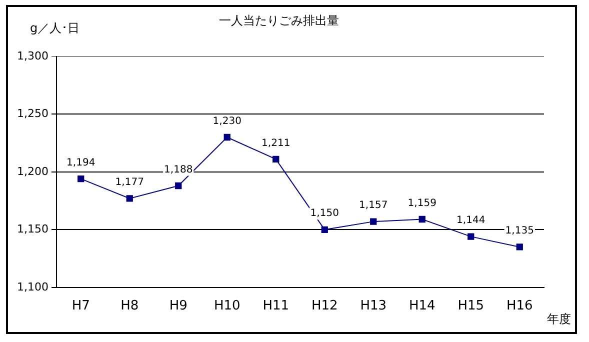  Describe the element at coordinates (324, 214) in the screenshot. I see `data-label: 1,150` at that location.